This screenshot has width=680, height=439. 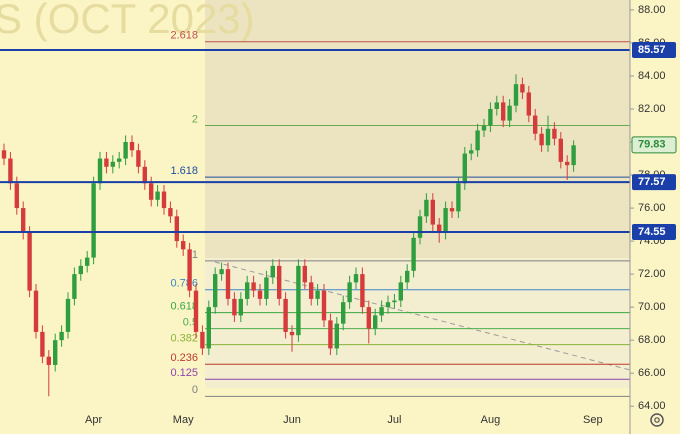 I want to click on y-tick-label: 82.00, so click(x=652, y=109).